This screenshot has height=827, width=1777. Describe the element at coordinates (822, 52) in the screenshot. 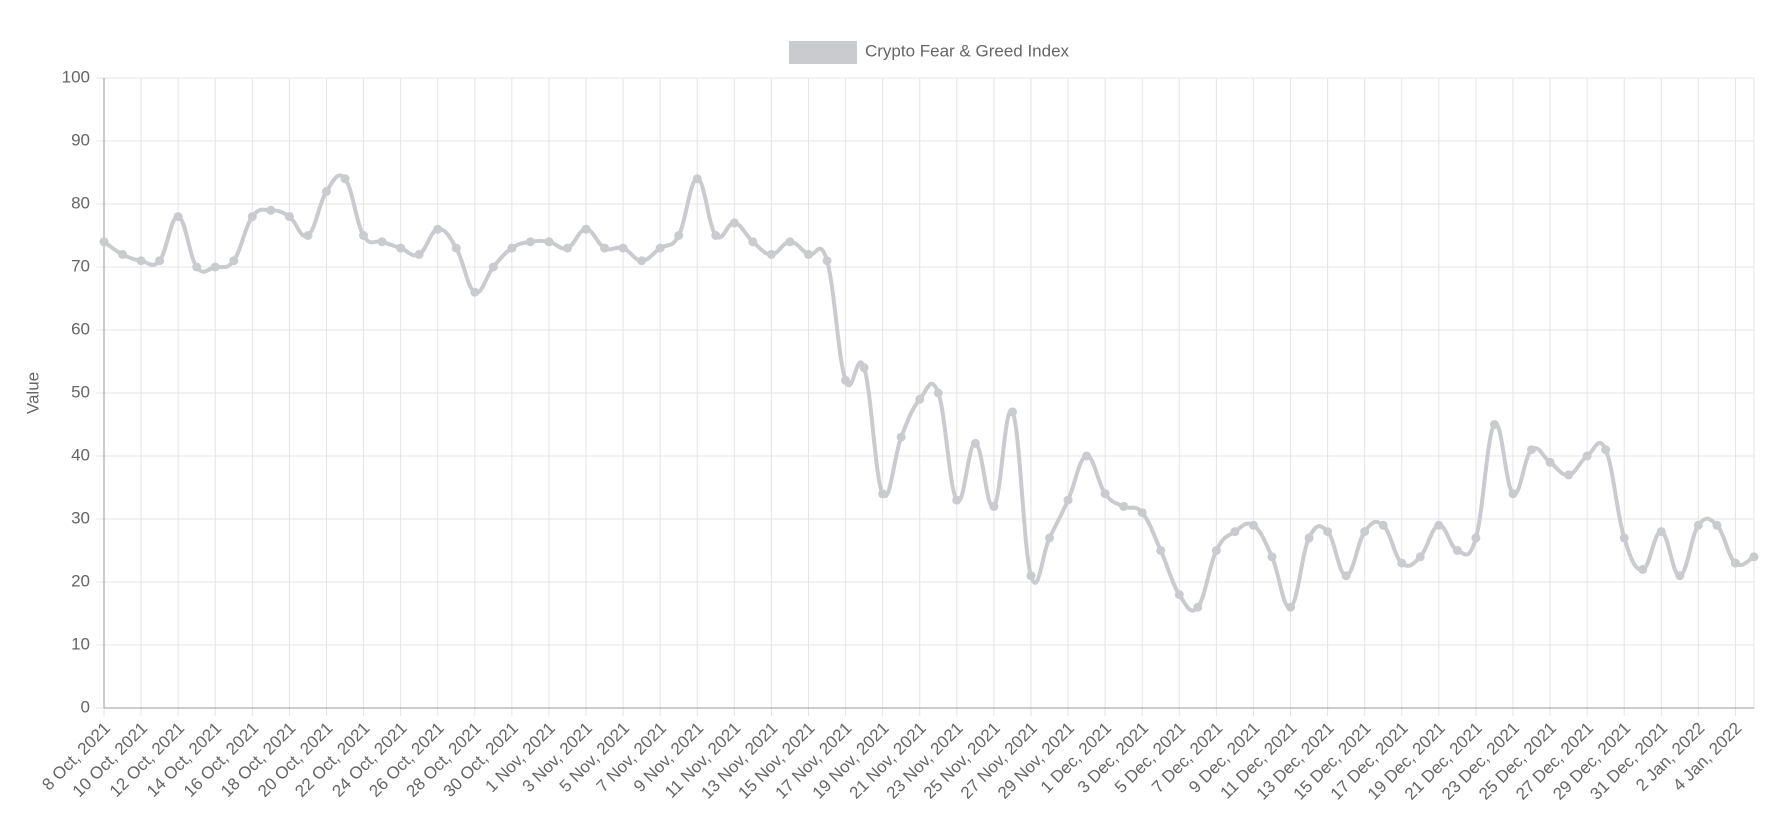

I see `legend-swatch` at that location.